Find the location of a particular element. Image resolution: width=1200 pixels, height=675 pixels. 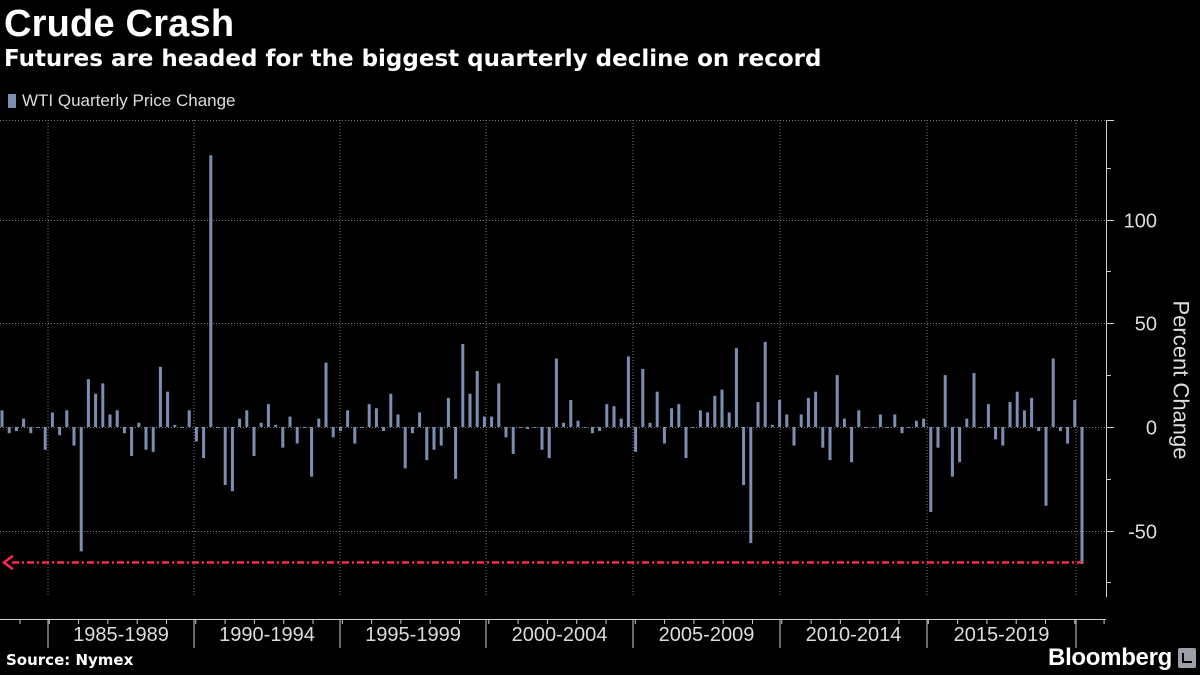

legend-swatch is located at coordinates (12, 101).